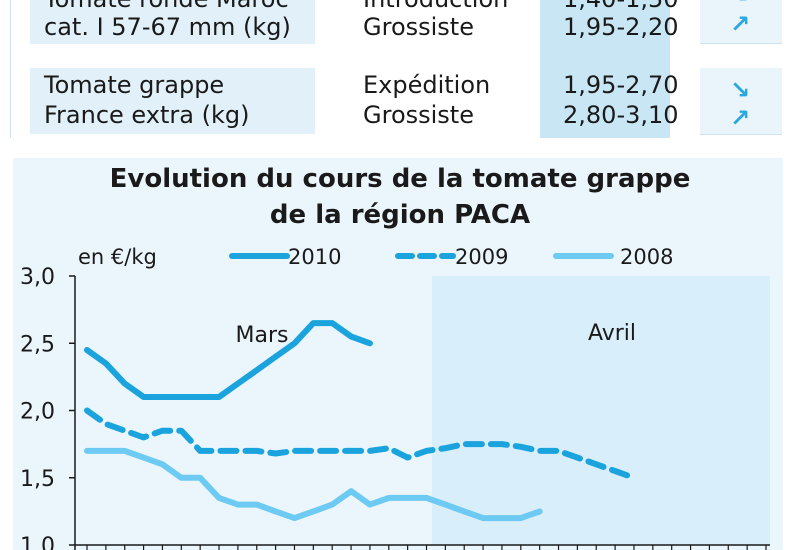 The width and height of the screenshot is (800, 550). What do you see at coordinates (117, 257) in the screenshot?
I see `y-axis-unit-label: en €/kg` at bounding box center [117, 257].